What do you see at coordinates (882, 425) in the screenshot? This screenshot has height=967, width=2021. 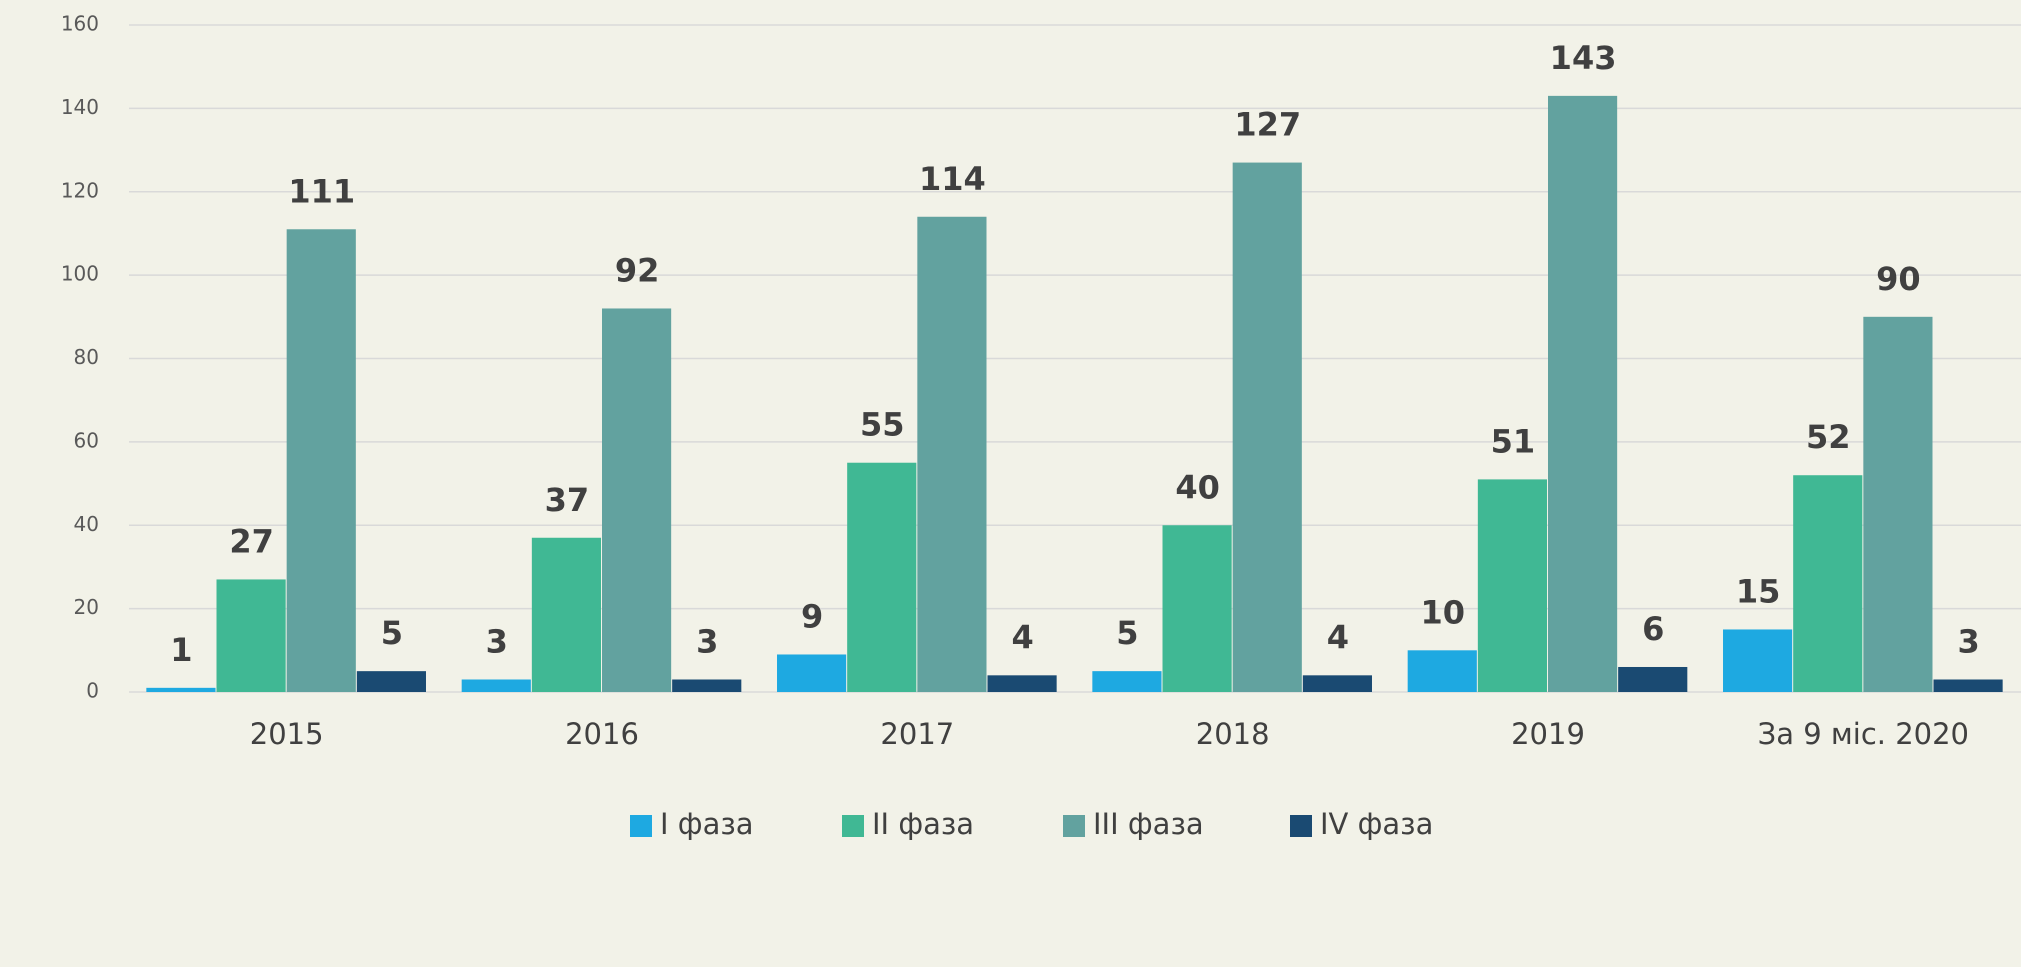 I see `data-label: 55` at bounding box center [882, 425].